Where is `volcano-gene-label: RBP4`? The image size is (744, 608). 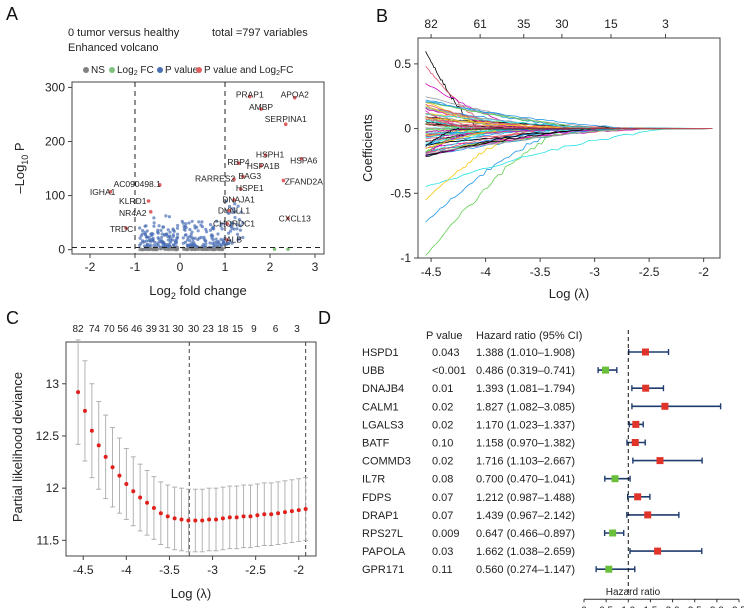 volcano-gene-label: RBP4 is located at coordinates (238, 162).